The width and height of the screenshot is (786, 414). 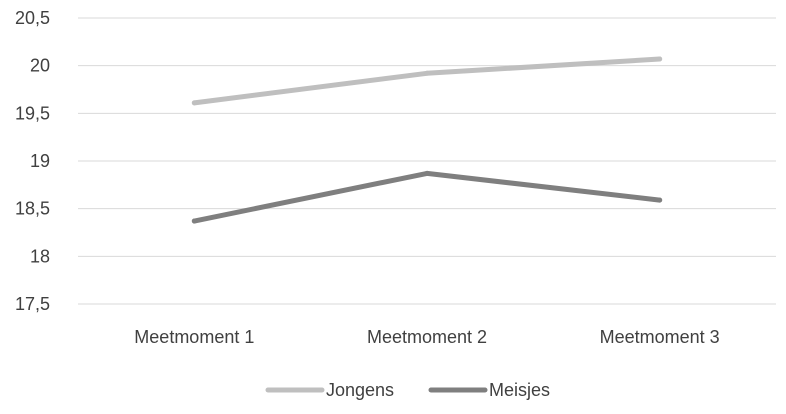 I want to click on legend-label-jongens: Jongens, so click(x=360, y=390).